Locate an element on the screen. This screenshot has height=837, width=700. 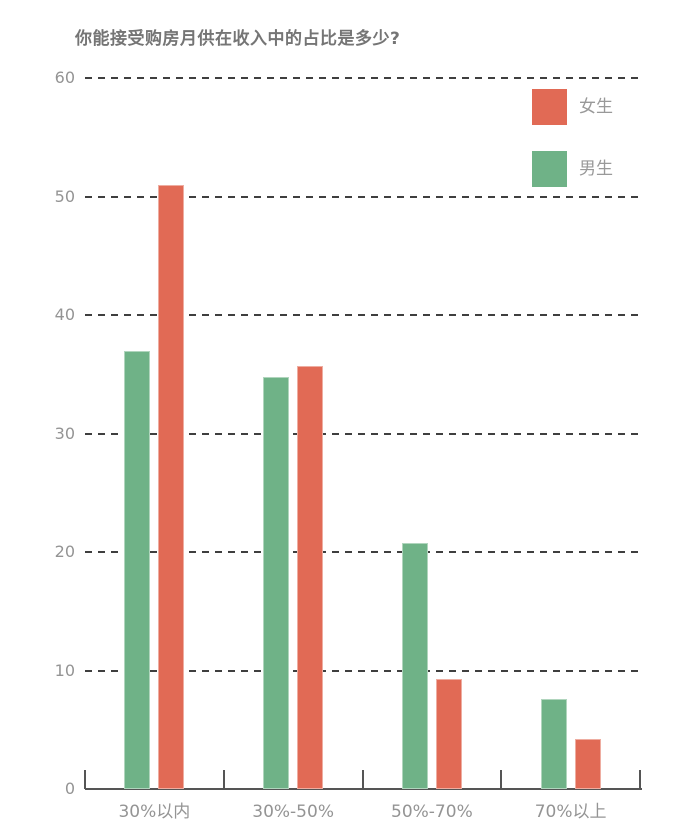
y-axis-label-50: 50 is located at coordinates (64, 196).